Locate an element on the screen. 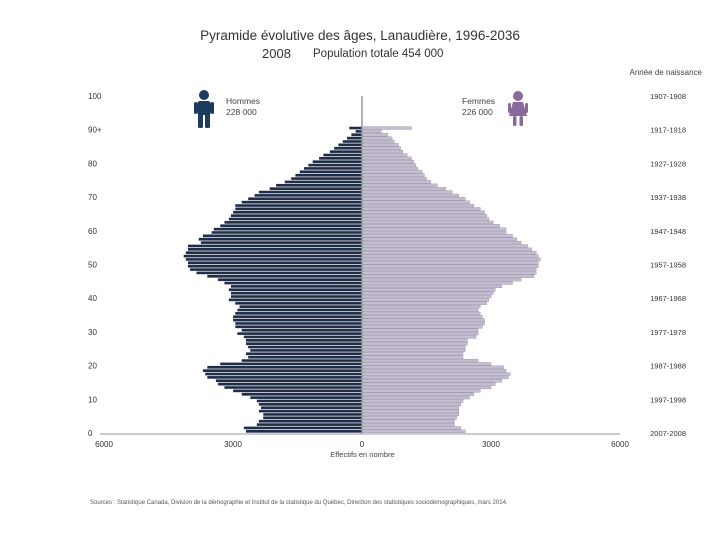 This screenshot has width=720, height=540. man-icon is located at coordinates (204, 109).